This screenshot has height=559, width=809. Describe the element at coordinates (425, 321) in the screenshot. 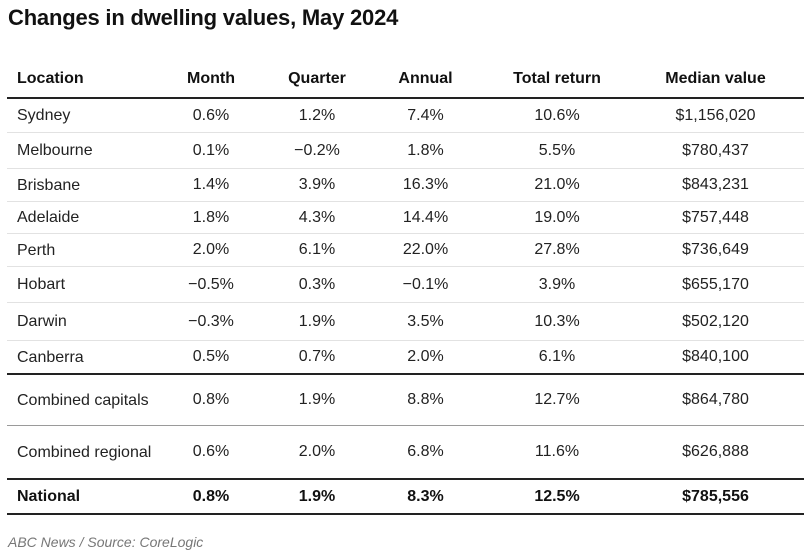

I see `cell-annual: 3.5%` at that location.